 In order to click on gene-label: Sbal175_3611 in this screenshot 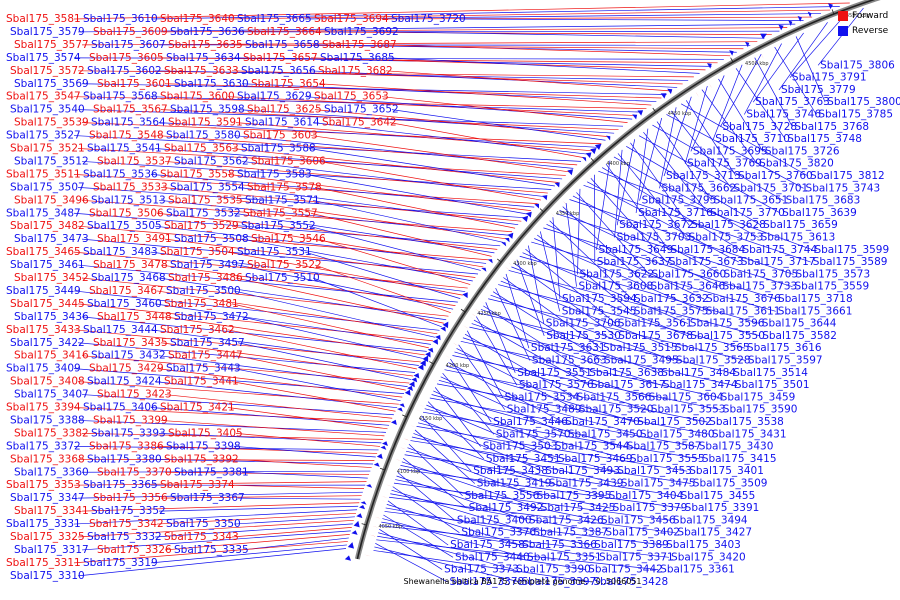, I will do `click(743, 311)`.